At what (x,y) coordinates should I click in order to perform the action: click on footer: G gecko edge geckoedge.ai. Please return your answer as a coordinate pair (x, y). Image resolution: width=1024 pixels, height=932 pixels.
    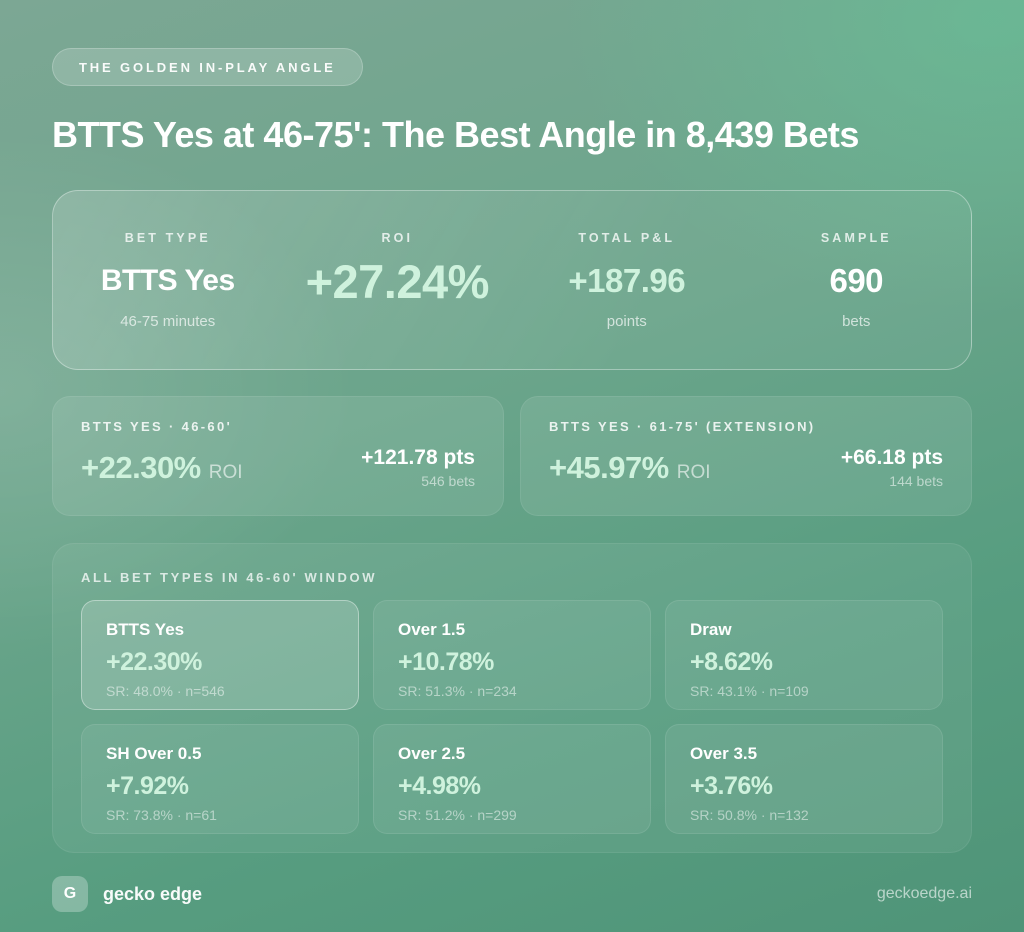
    Looking at the image, I should click on (512, 894).